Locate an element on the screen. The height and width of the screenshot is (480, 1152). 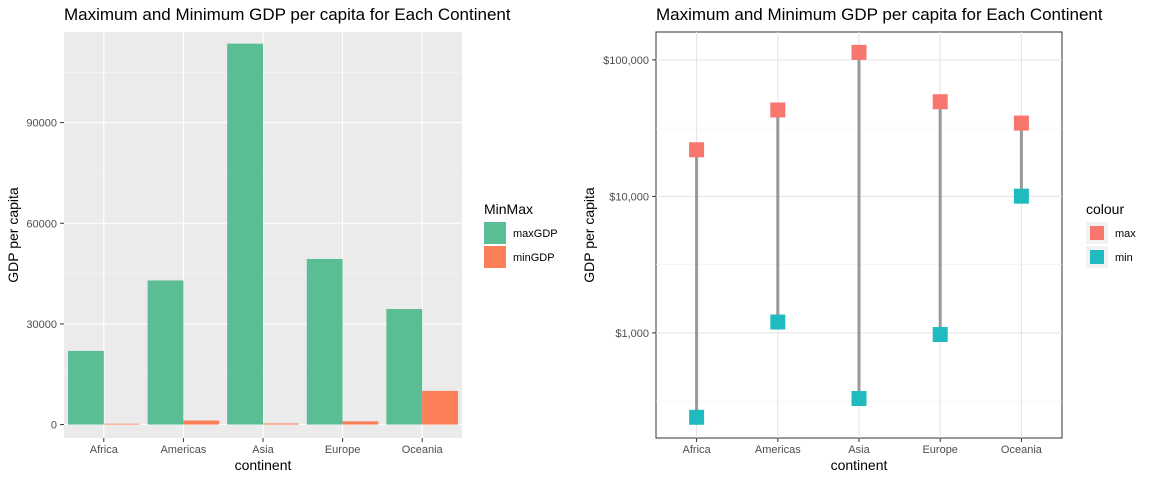
point-min-americas is located at coordinates (778, 322).